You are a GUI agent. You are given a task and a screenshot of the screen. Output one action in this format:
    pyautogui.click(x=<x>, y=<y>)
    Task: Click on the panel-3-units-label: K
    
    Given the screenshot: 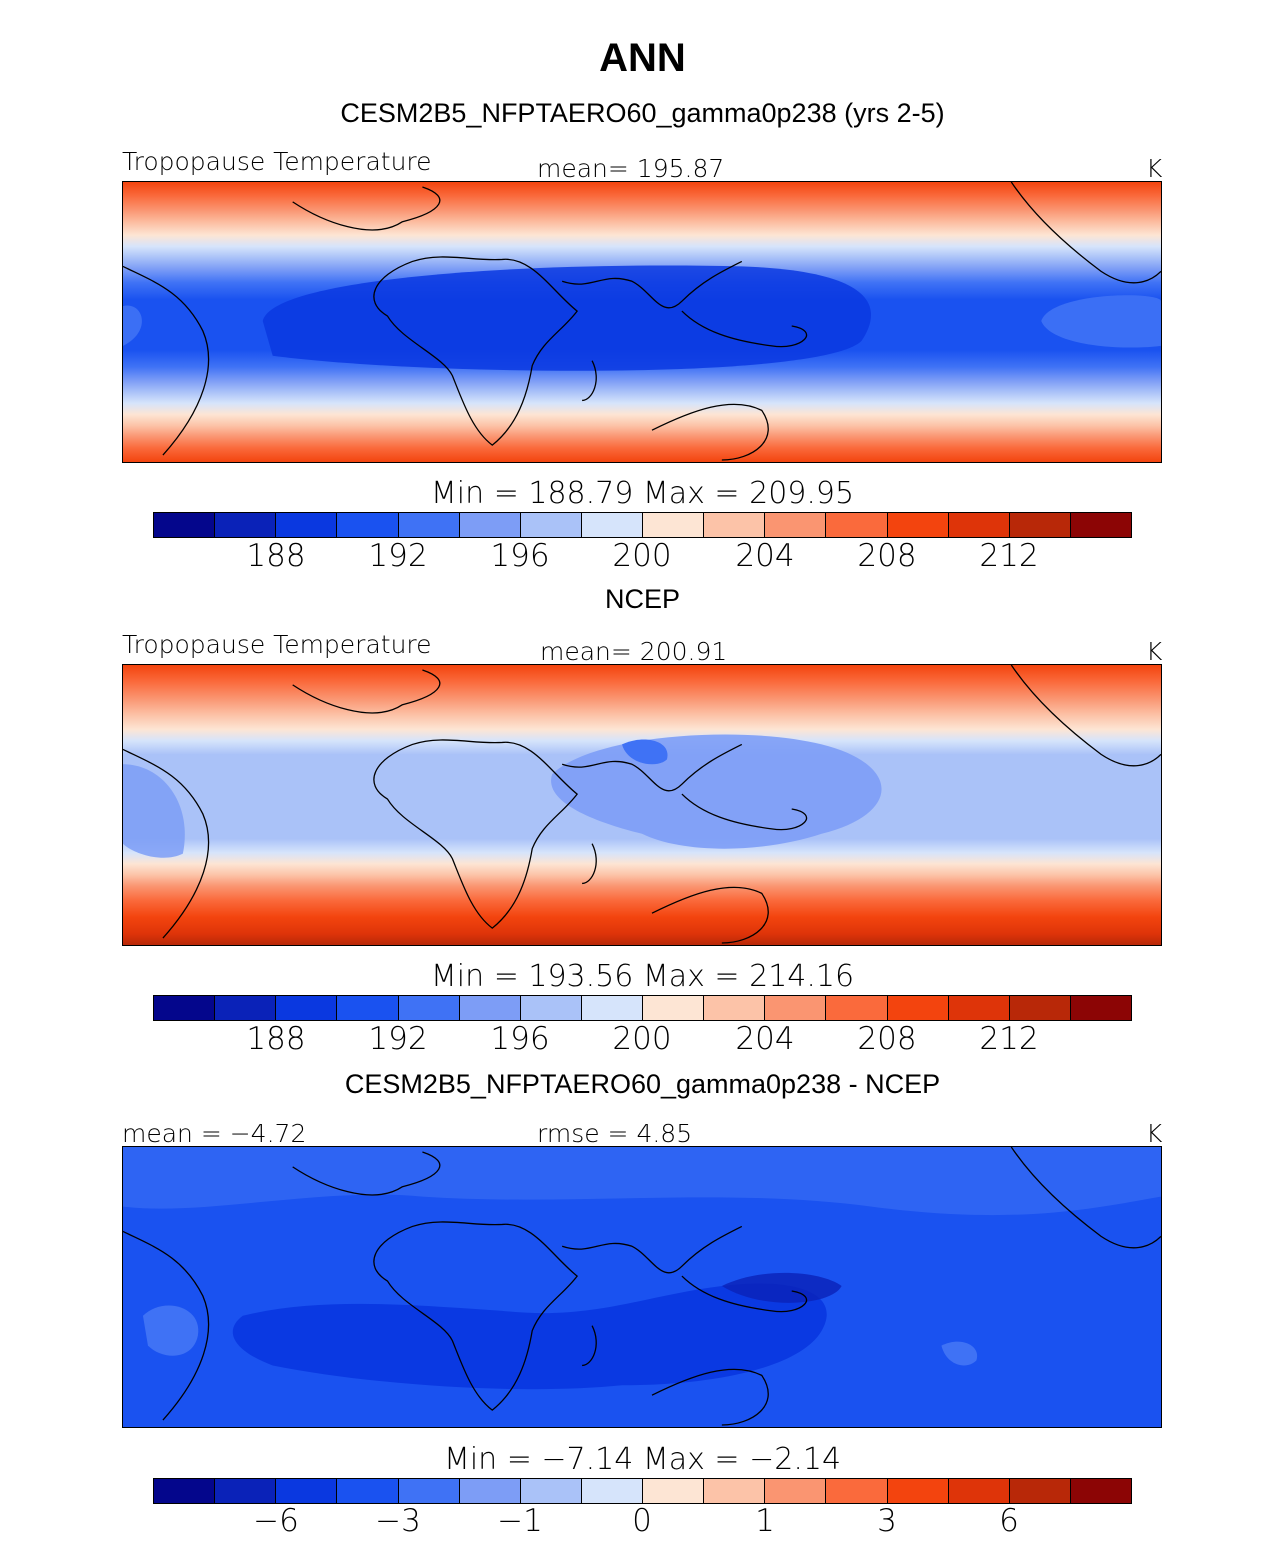 What is the action you would take?
    pyautogui.click(x=1154, y=1133)
    